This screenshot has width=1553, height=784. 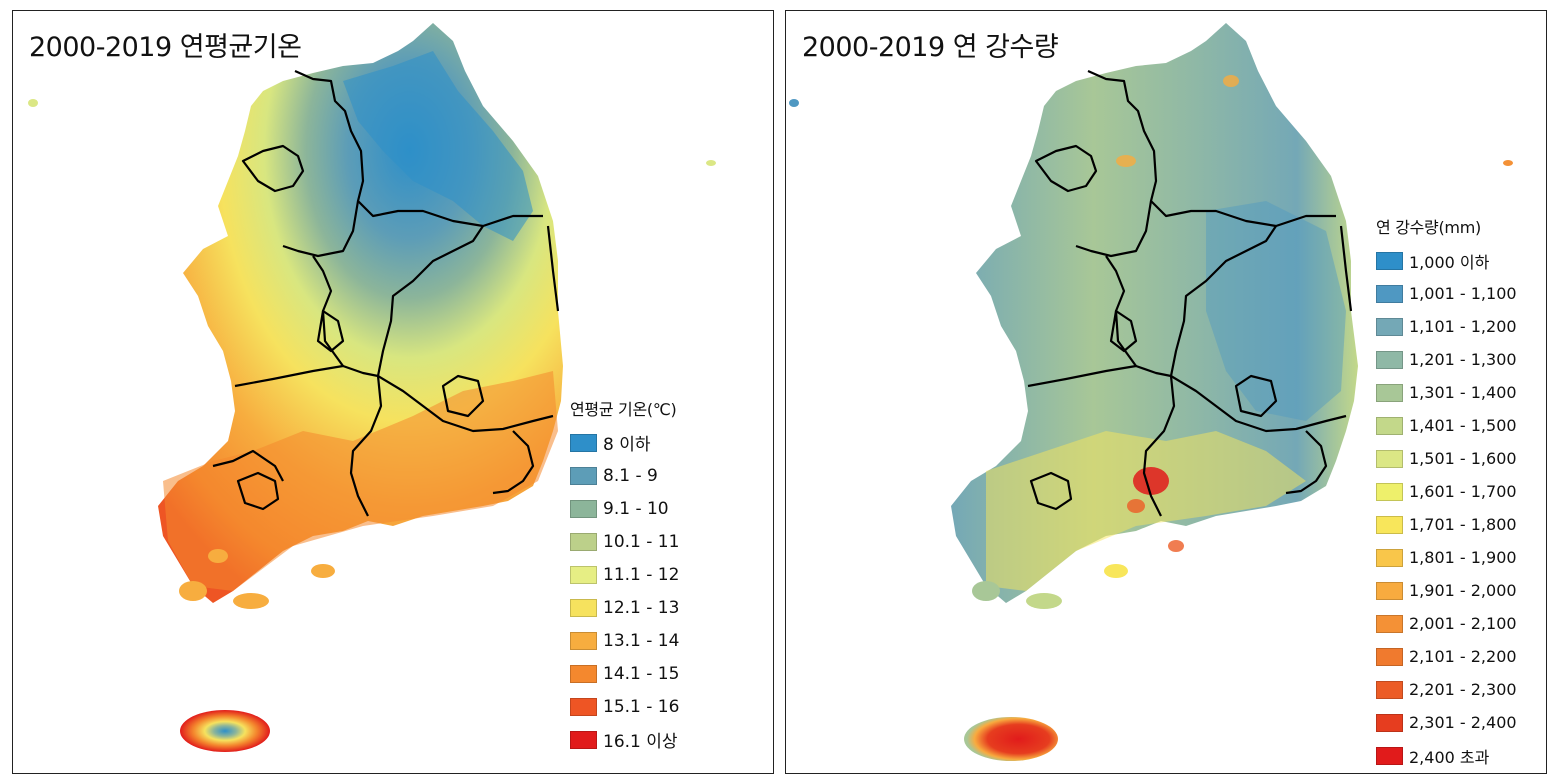 I want to click on precipitation-legend-item: 1,401 - 1,500, so click(x=1446, y=425).